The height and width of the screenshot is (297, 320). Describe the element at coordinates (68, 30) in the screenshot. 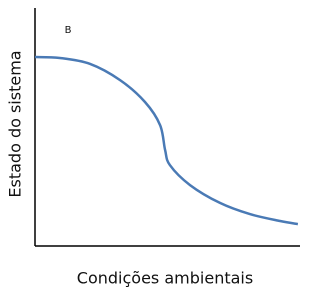

I see `annotation: B` at that location.